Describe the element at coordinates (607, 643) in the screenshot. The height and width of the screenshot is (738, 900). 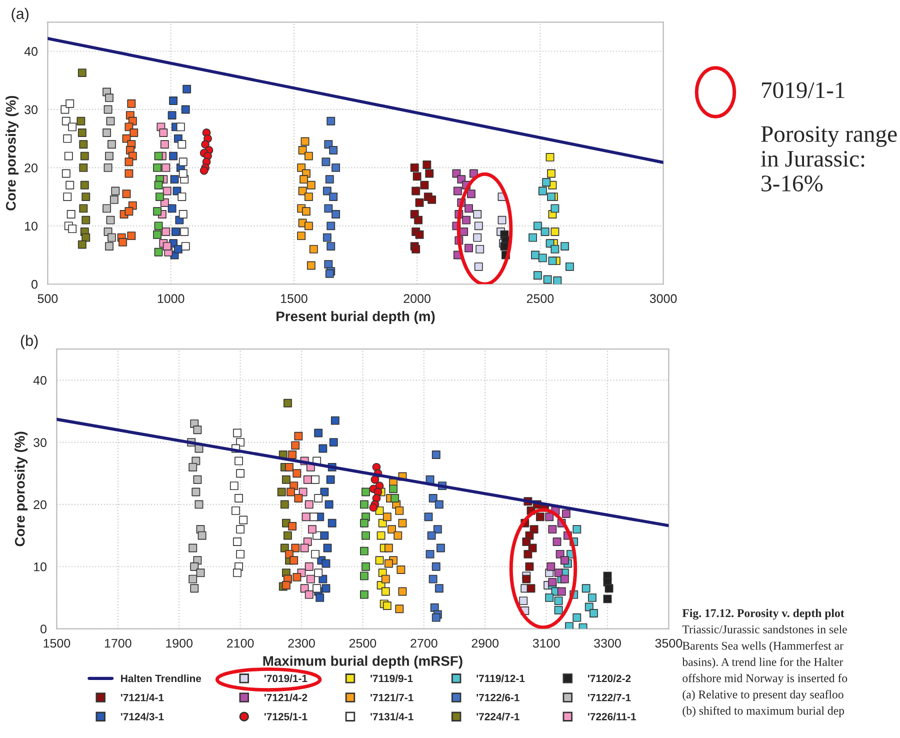
I see `x-tick-label: 3300` at that location.